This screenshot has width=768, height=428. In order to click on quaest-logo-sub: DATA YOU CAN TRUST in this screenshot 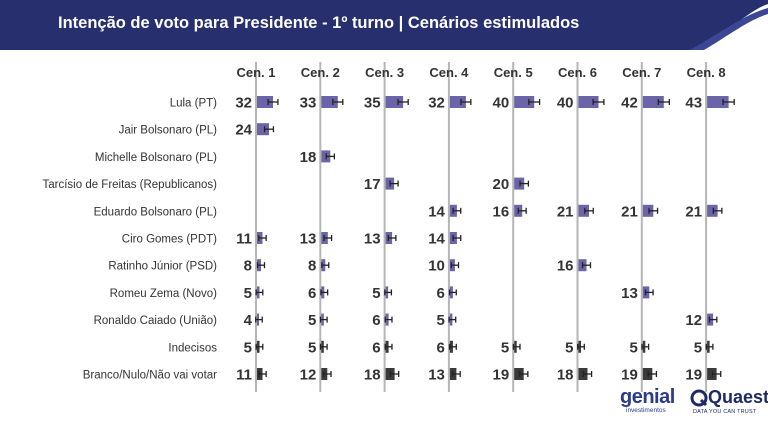, I will do `click(725, 412)`.